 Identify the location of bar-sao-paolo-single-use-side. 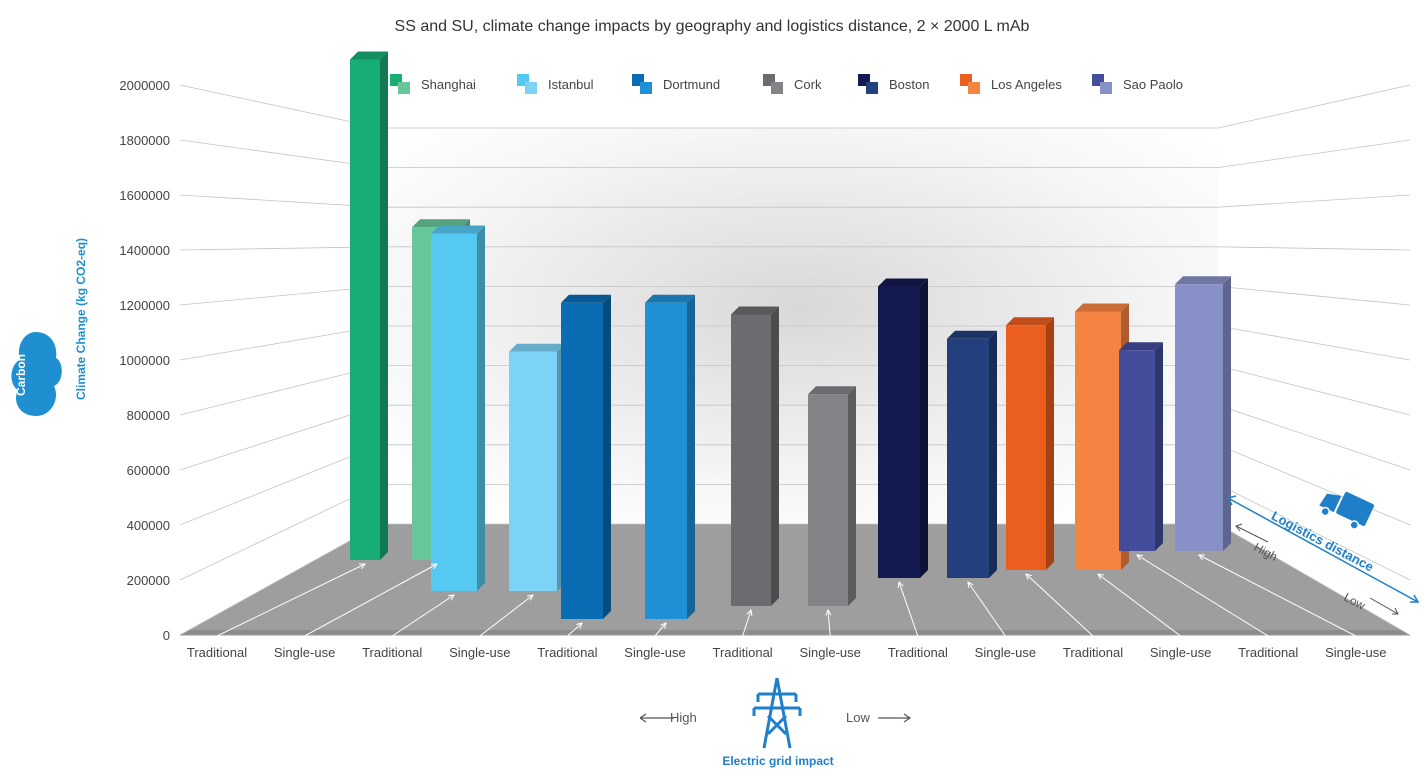
(1227, 413).